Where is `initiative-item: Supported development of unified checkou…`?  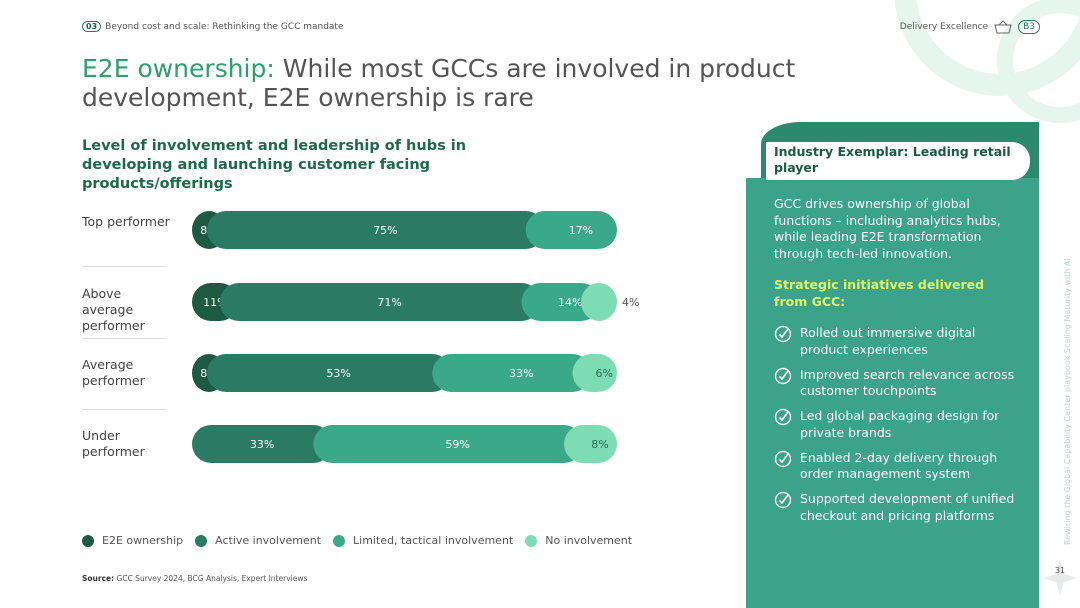
initiative-item: Supported development of unified checkou… is located at coordinates (896, 507).